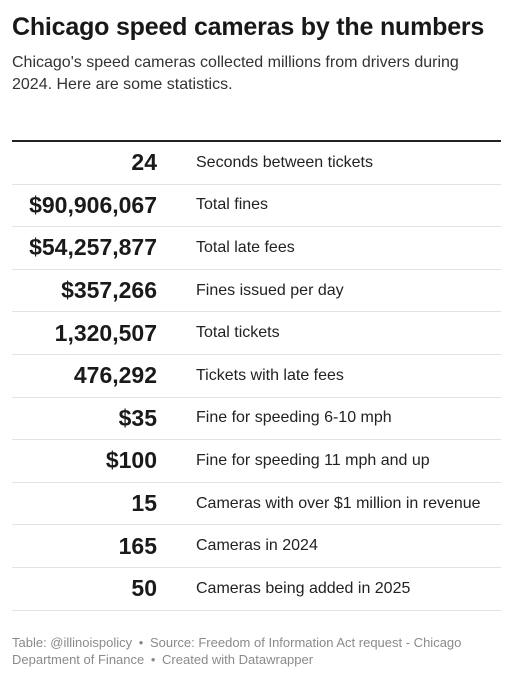 Image resolution: width=513 pixels, height=680 pixels. I want to click on stat-value: 50, so click(144, 588).